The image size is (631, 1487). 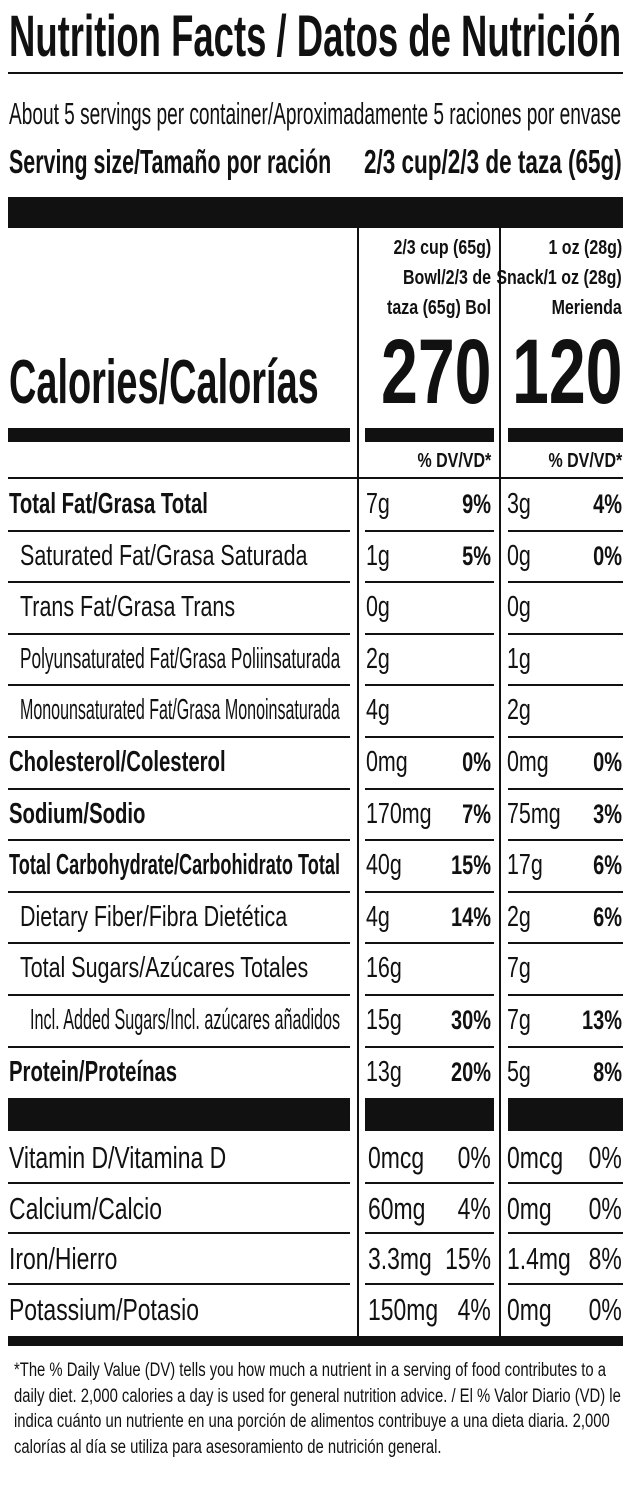 What do you see at coordinates (164, 968) in the screenshot?
I see `nutrient-name: Total Sugars/Azúcares Totales` at bounding box center [164, 968].